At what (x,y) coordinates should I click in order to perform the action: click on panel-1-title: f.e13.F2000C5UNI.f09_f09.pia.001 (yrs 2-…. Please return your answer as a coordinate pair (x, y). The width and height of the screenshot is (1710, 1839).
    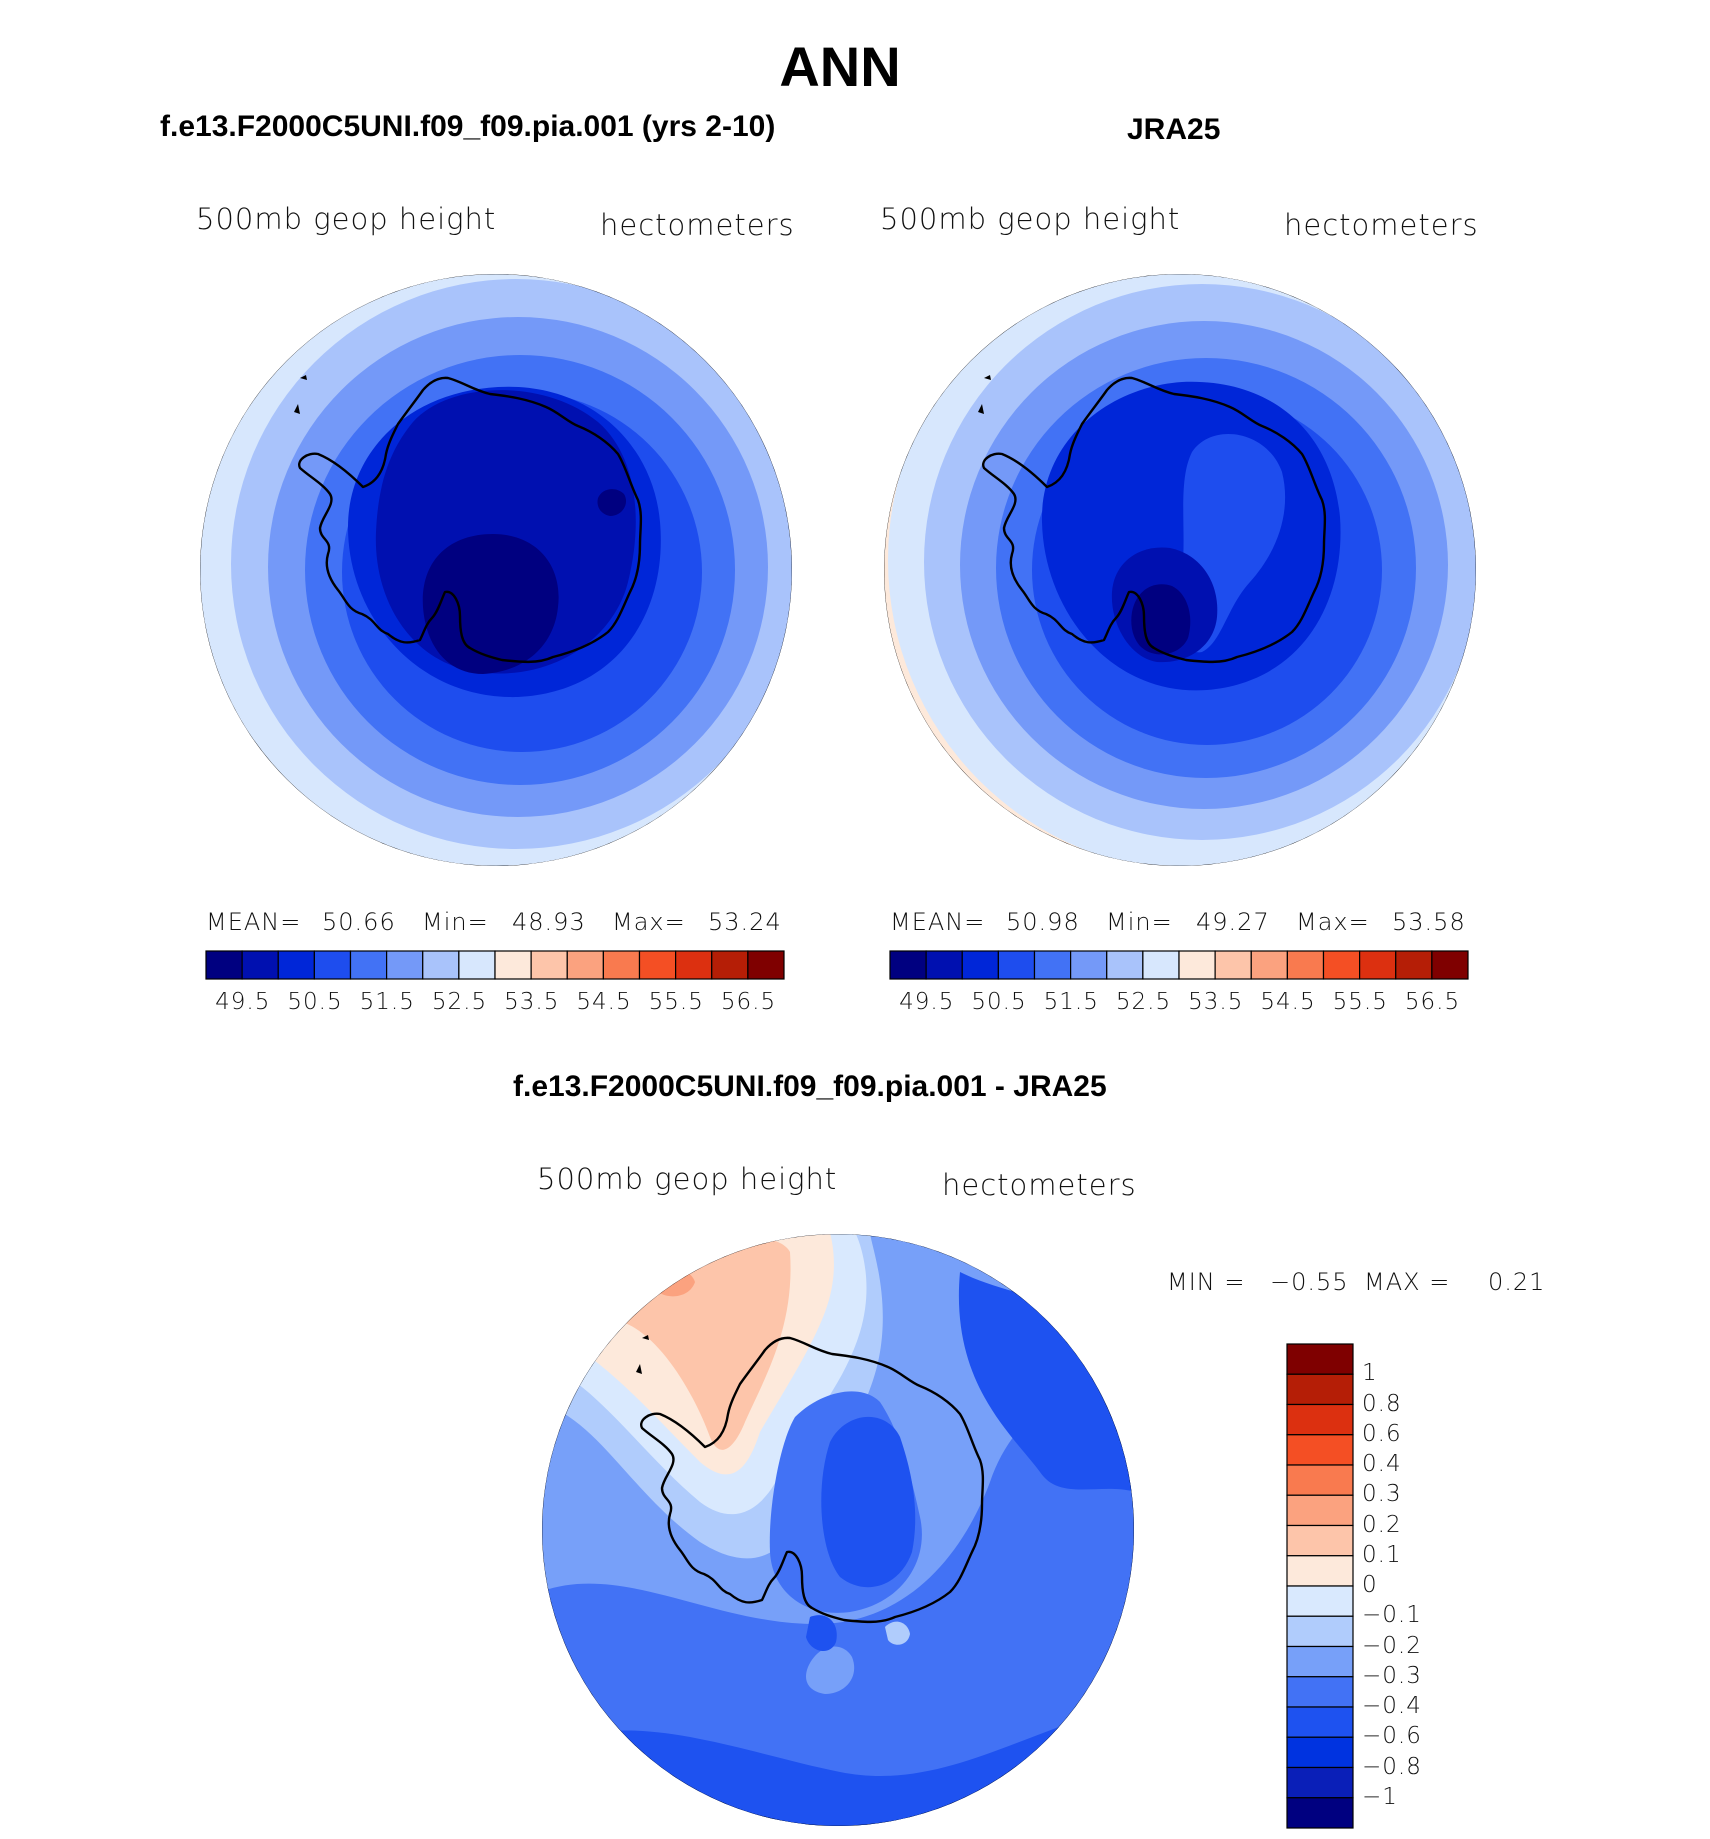
    Looking at the image, I should click on (468, 126).